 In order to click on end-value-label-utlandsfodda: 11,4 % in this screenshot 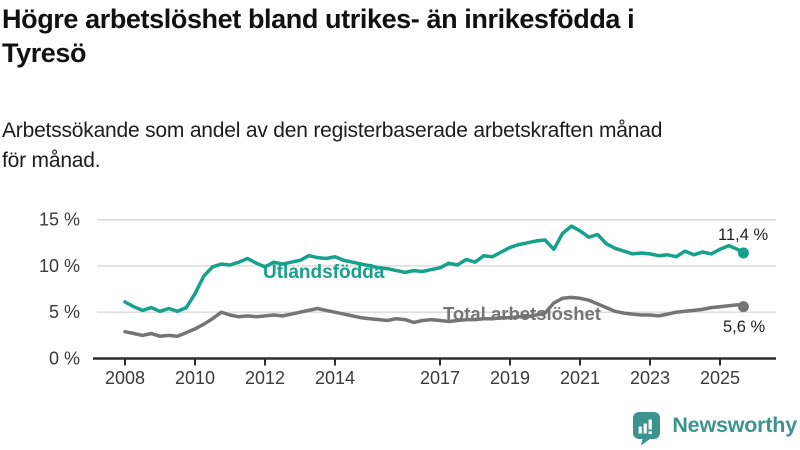, I will do `click(743, 235)`.